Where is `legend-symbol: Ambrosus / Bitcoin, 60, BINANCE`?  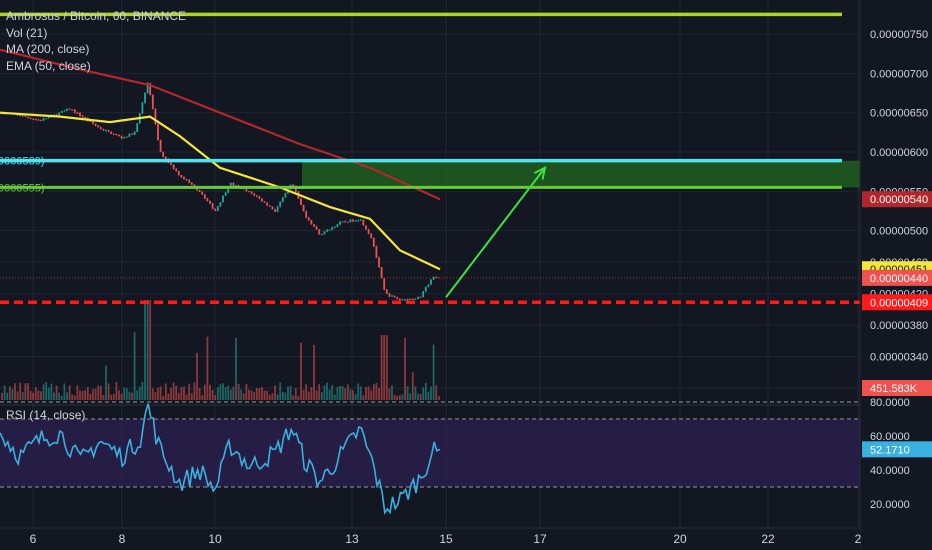
legend-symbol: Ambrosus / Bitcoin, 60, BINANCE is located at coordinates (96, 16).